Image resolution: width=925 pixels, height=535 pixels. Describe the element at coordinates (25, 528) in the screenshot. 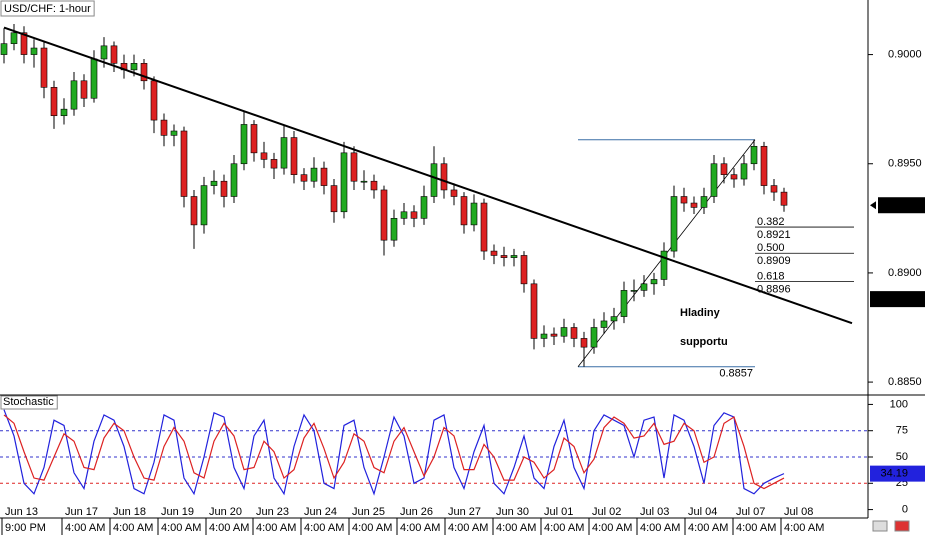

I see `x-tick-time: 9:00 PM` at that location.